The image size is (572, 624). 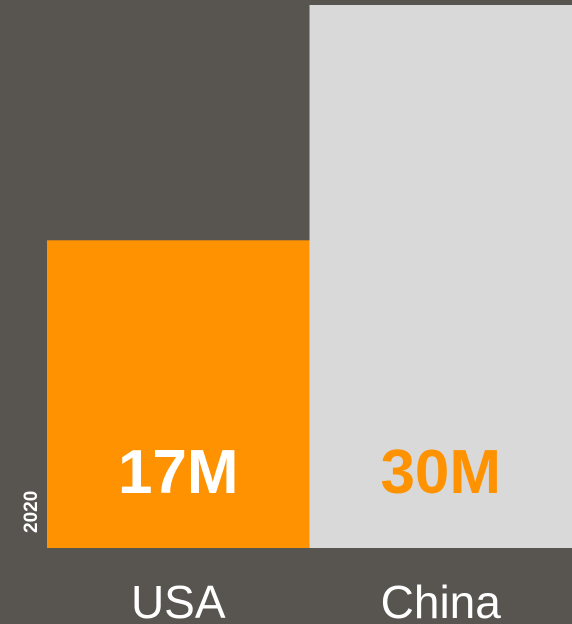 What do you see at coordinates (178, 472) in the screenshot?
I see `value-label-usa: 17M` at bounding box center [178, 472].